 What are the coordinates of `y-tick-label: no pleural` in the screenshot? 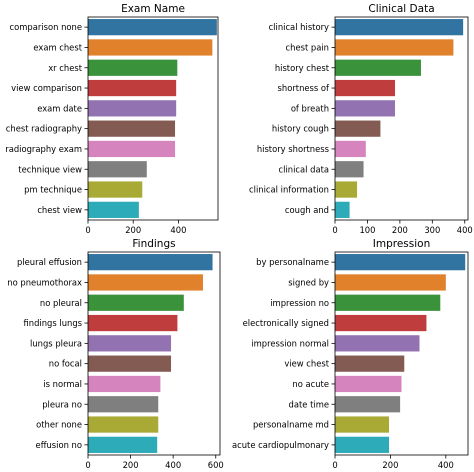 It's located at (61, 303).